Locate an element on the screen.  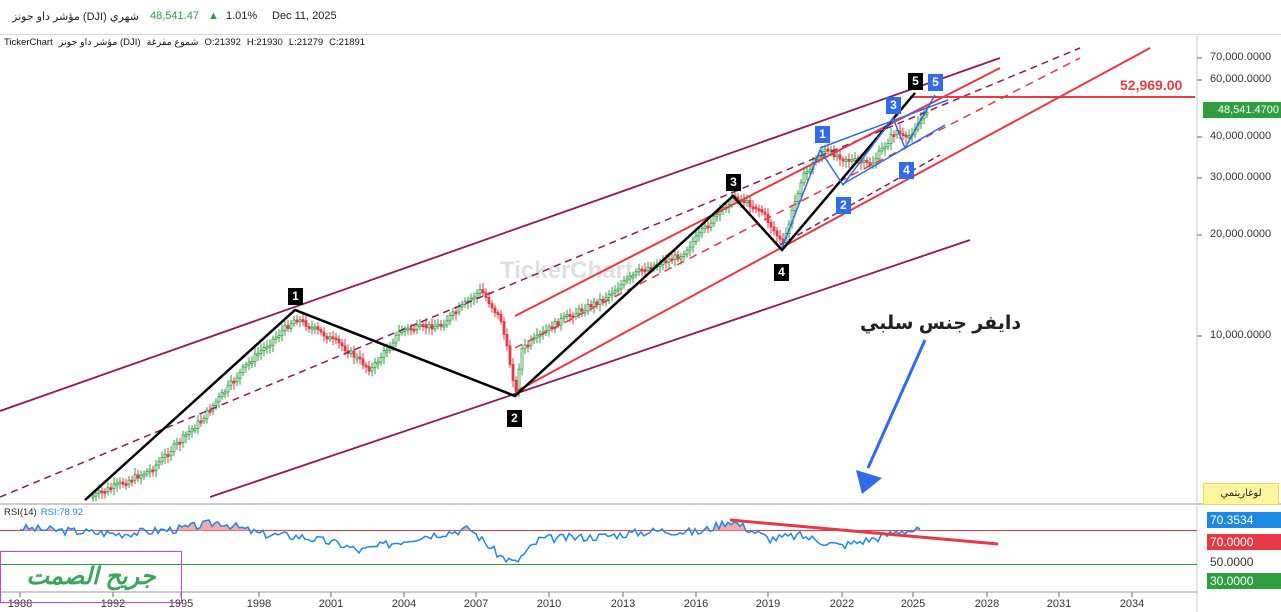
x-tick-label: 2019 is located at coordinates (768, 604).